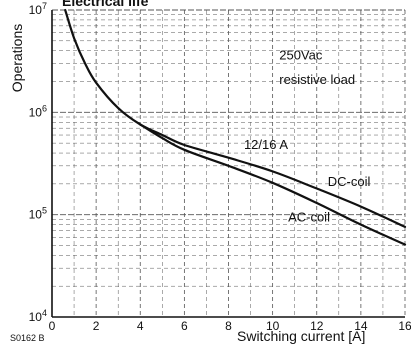 Image resolution: width=411 pixels, height=347 pixels. What do you see at coordinates (38, 111) in the screenshot?
I see `y-tick-label: 10⁶` at bounding box center [38, 111].